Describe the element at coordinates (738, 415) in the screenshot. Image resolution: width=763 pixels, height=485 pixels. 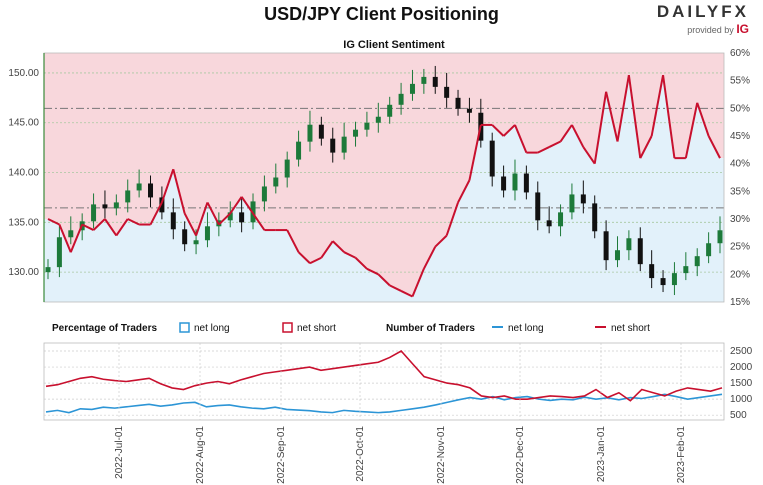
I see `bottom-y-tick-label: 500` at that location.